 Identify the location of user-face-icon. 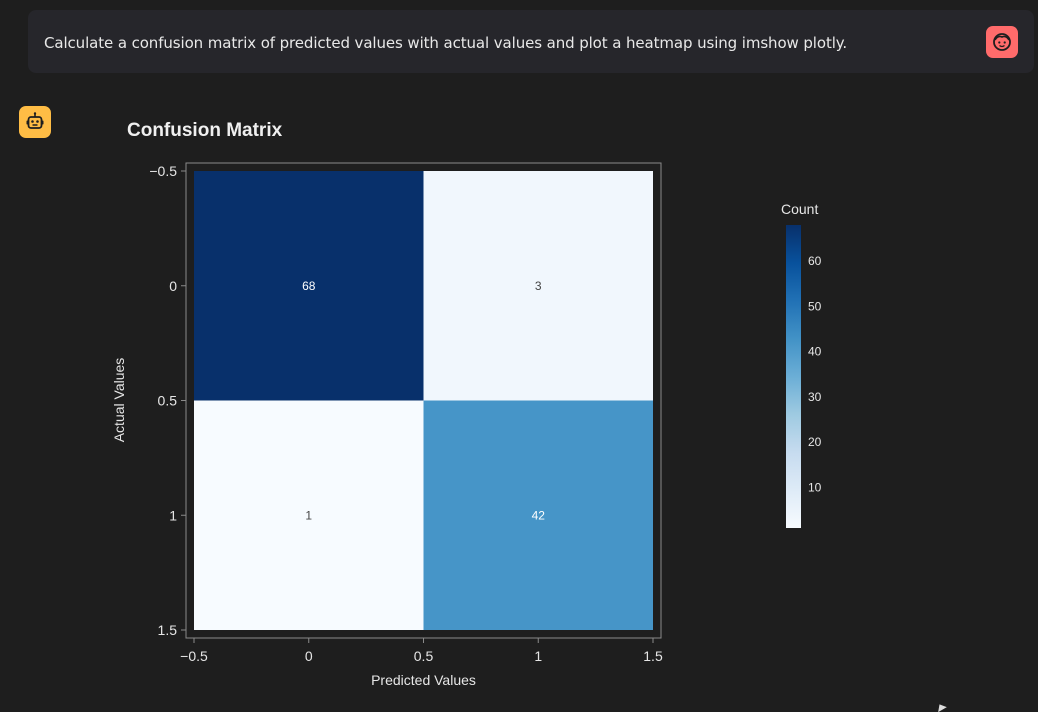
(1002, 42).